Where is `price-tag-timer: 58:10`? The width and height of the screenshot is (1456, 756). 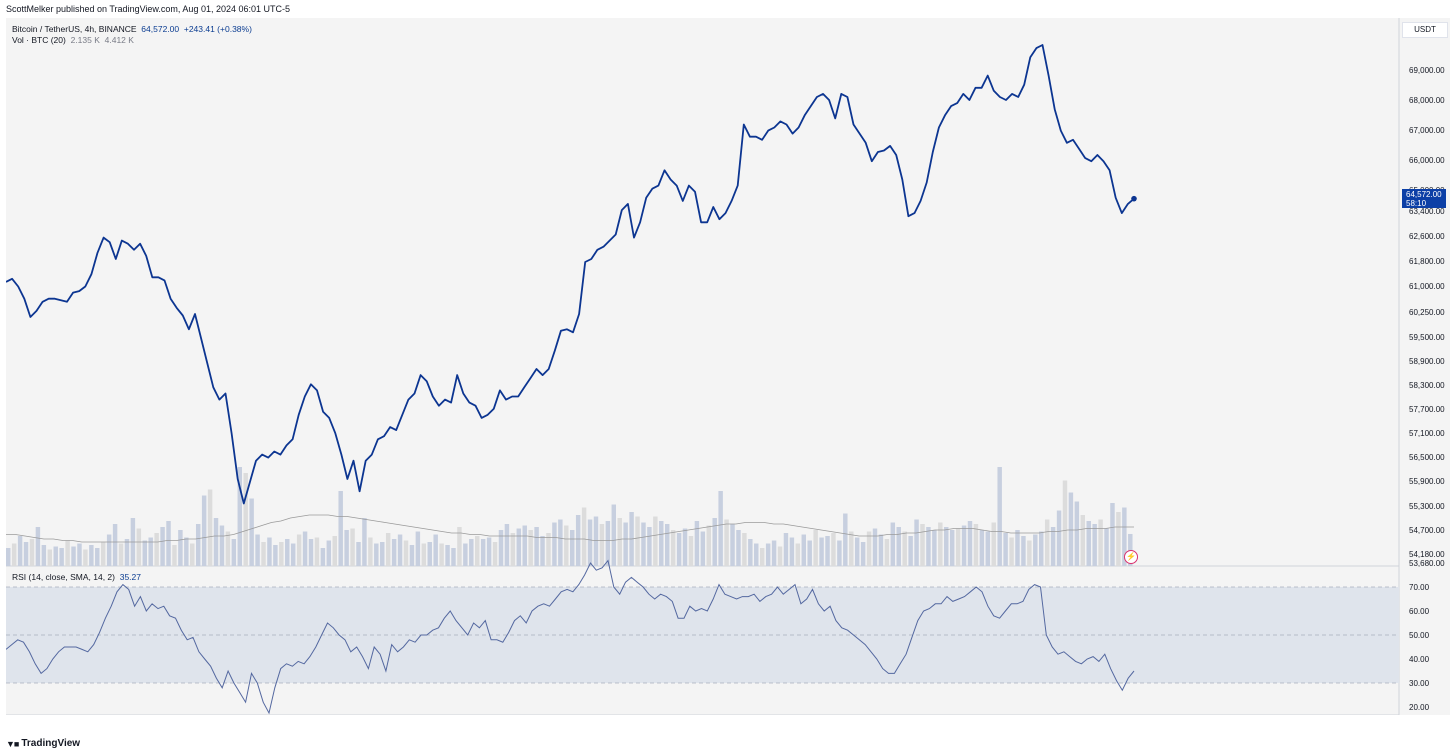
price-tag-timer: 58:10 is located at coordinates (1416, 203).